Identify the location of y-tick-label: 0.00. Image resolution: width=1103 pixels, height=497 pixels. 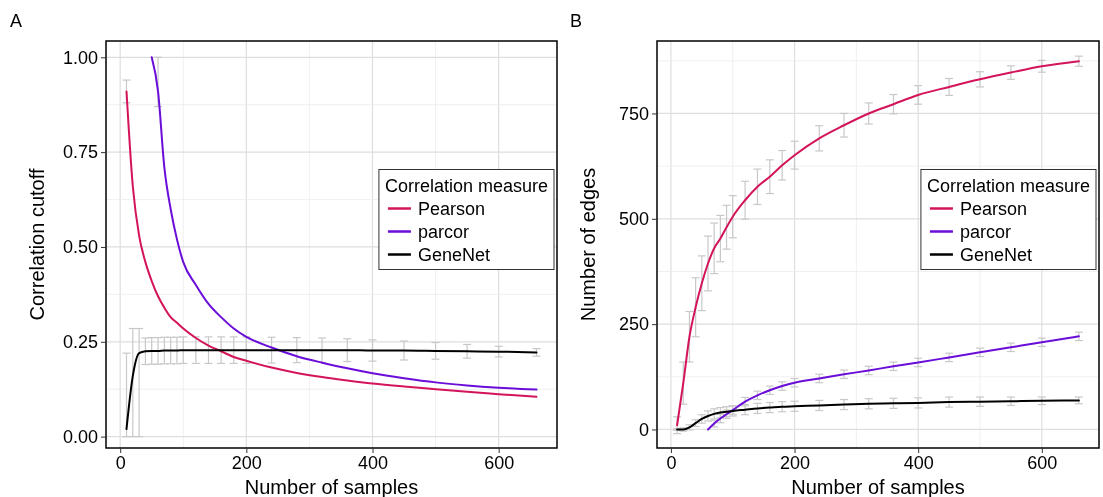
(80, 436).